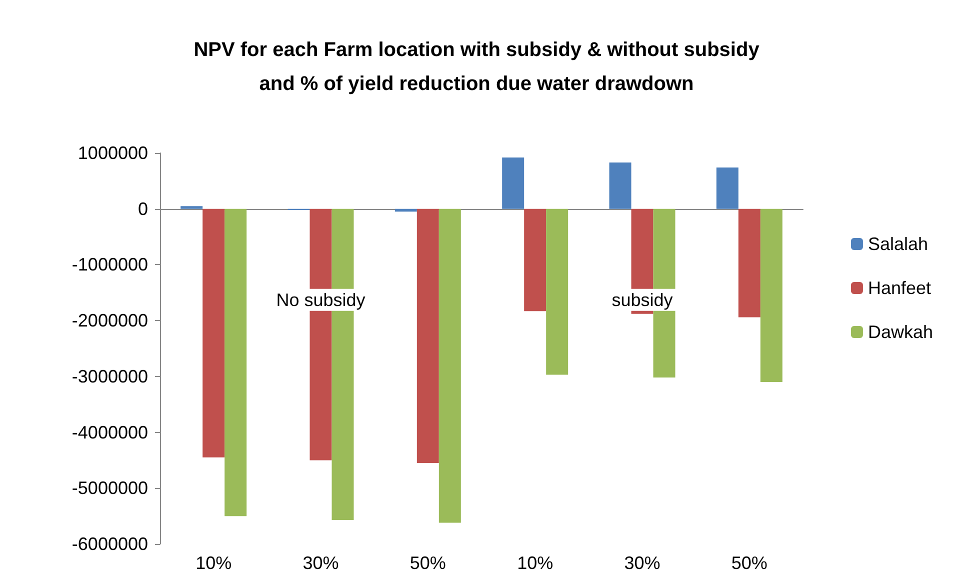 The width and height of the screenshot is (953, 576). What do you see at coordinates (900, 288) in the screenshot?
I see `legend-label: Hanfeet` at bounding box center [900, 288].